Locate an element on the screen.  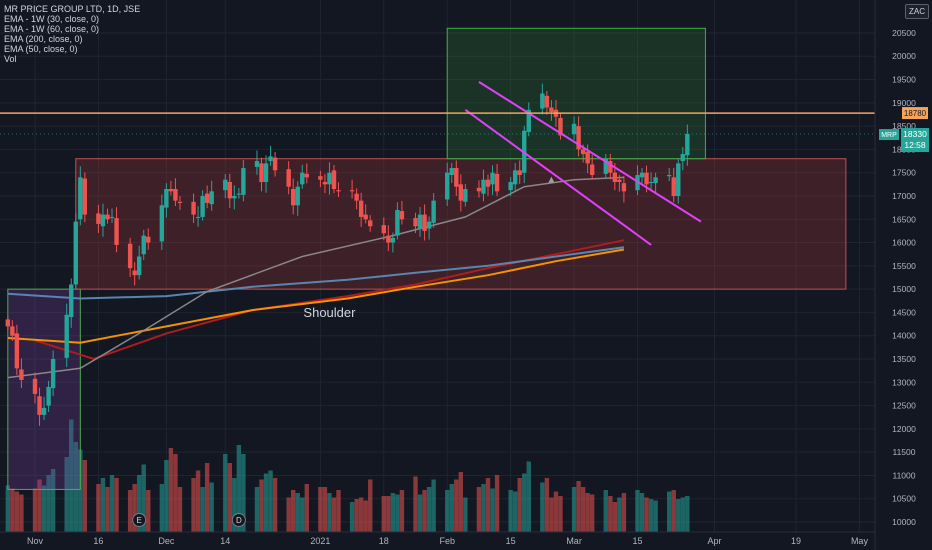
currency-badge: ZAC is located at coordinates (917, 11).